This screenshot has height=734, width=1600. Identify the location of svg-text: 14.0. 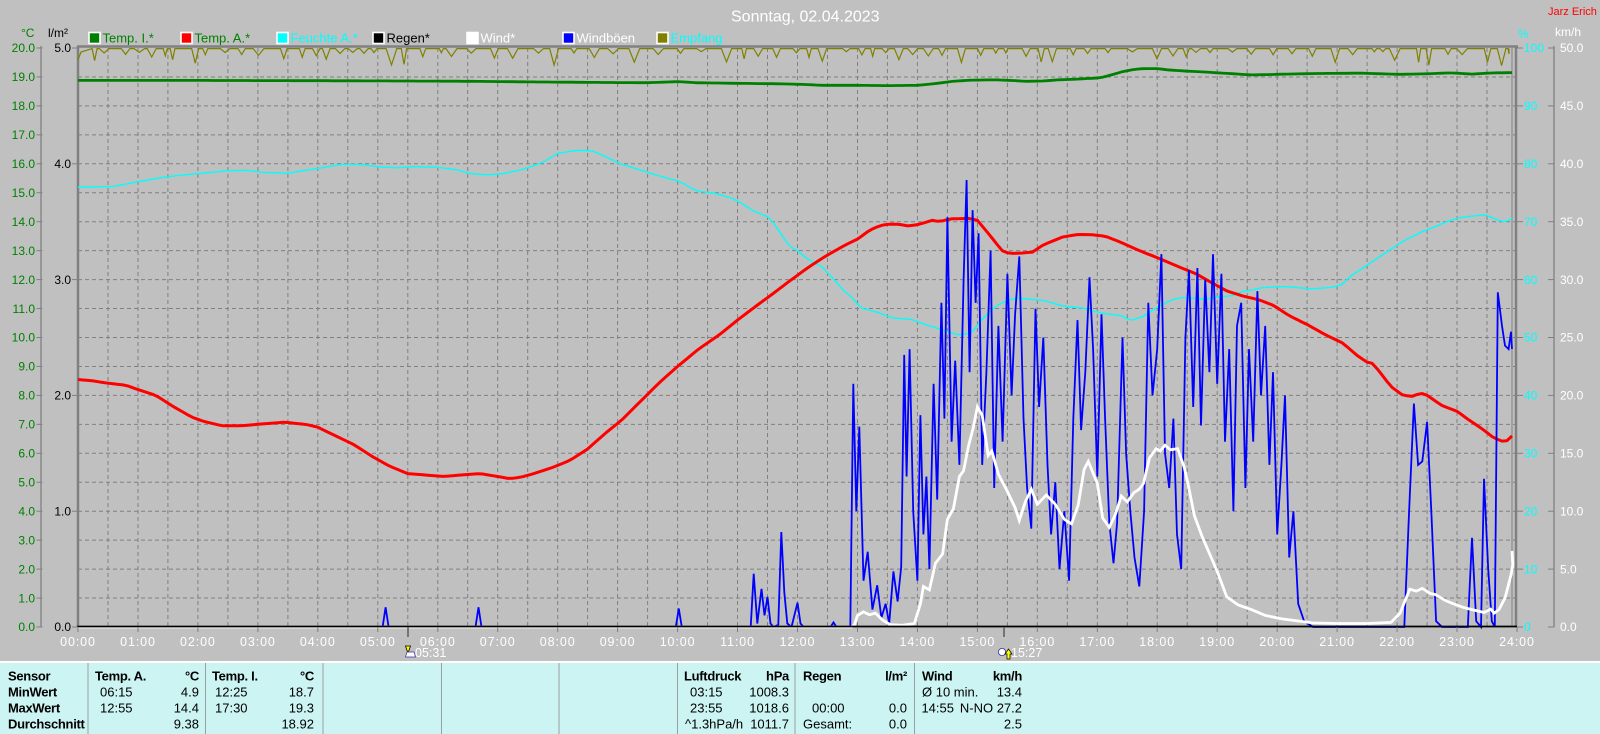
(24, 222).